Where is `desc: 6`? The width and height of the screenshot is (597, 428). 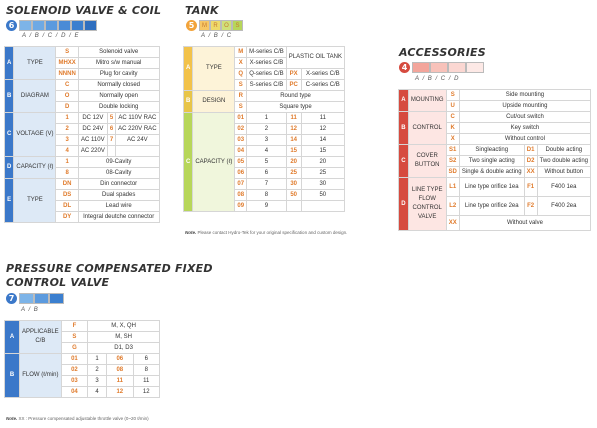
desc: 6 is located at coordinates (266, 173).